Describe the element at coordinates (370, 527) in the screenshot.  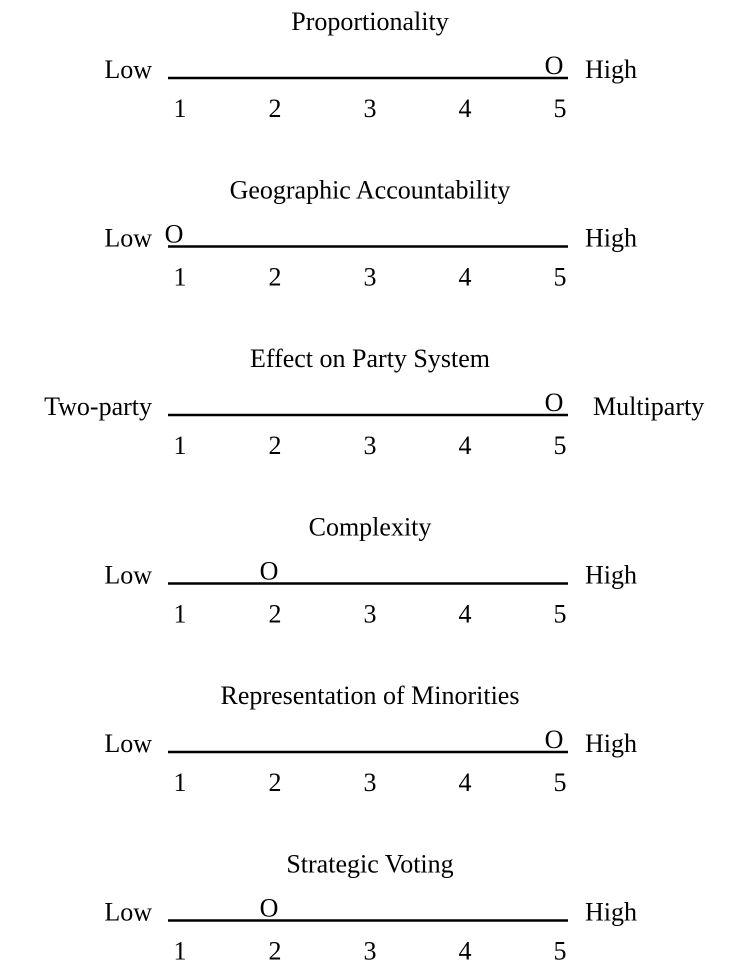
I see `scale-title: Complexity` at that location.